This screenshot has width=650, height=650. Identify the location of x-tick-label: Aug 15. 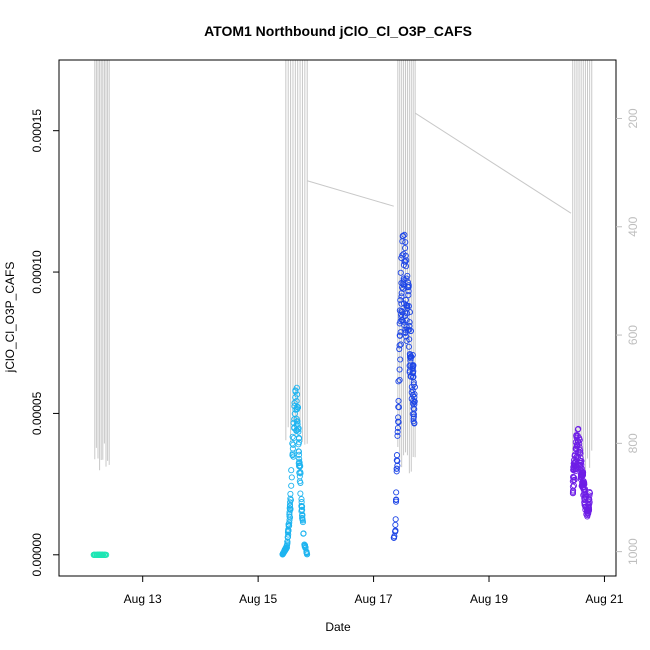
(258, 599).